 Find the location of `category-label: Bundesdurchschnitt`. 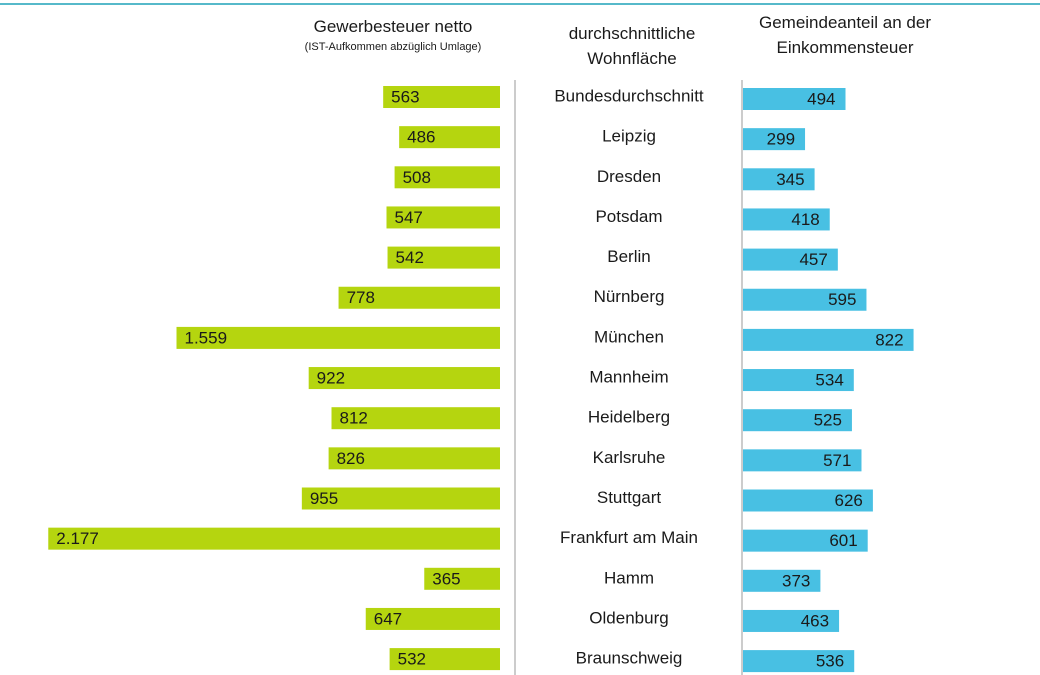

category-label: Bundesdurchschnitt is located at coordinates (629, 95).